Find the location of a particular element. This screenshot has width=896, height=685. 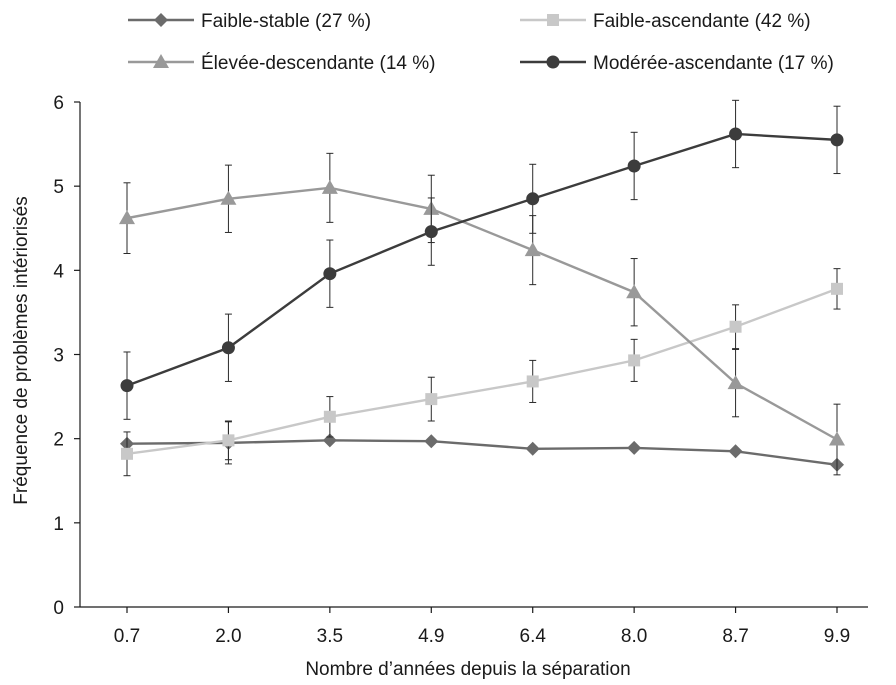

y-tick-label: 4 is located at coordinates (58, 271).